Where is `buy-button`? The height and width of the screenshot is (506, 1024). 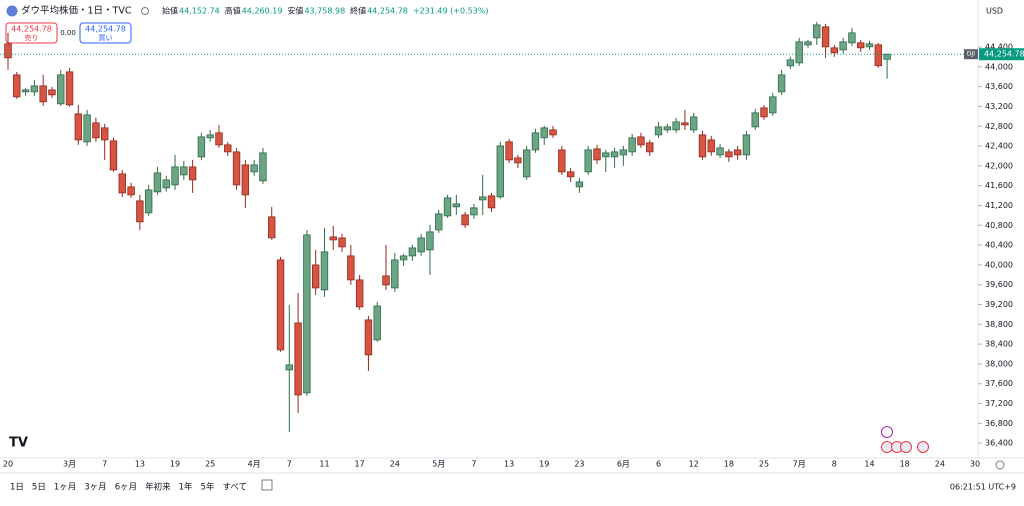 buy-button is located at coordinates (105, 33).